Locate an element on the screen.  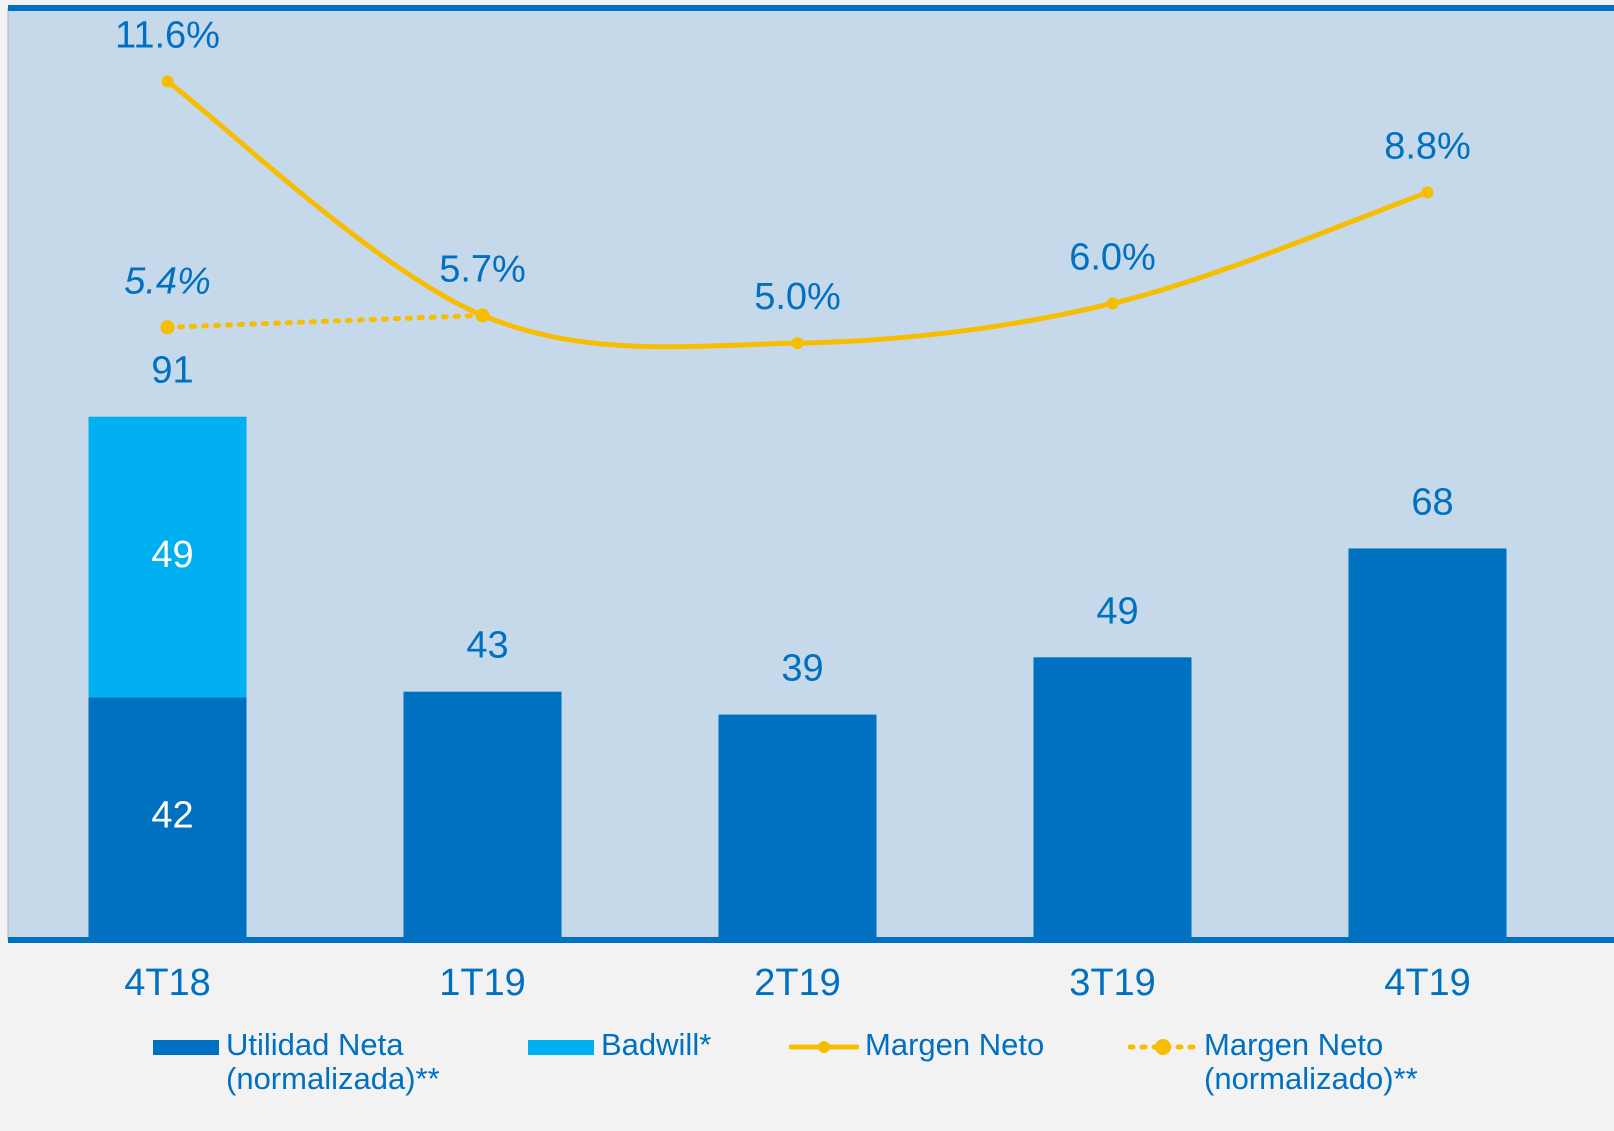
line-value-label: 11.6% is located at coordinates (167, 35).